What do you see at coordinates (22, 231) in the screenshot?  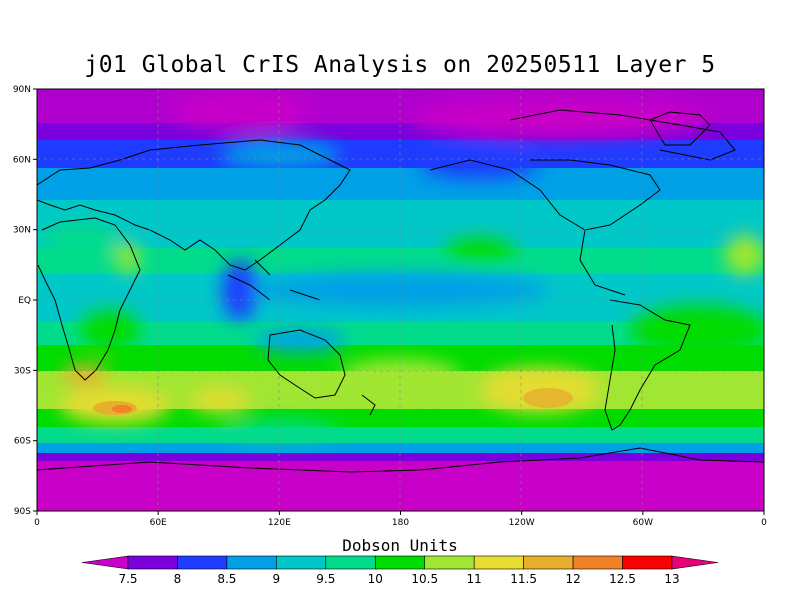 I see `y-tick-label: 30N` at bounding box center [22, 231].